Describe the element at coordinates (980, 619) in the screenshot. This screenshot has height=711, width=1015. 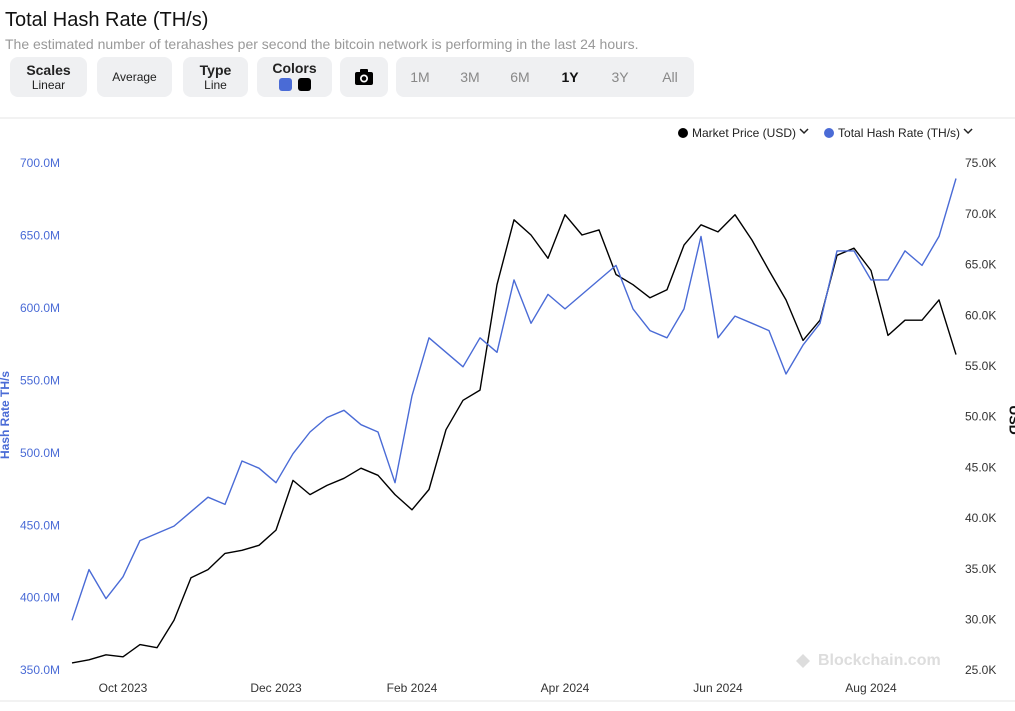
I see `y2-tick-label: 30.0K` at that location.